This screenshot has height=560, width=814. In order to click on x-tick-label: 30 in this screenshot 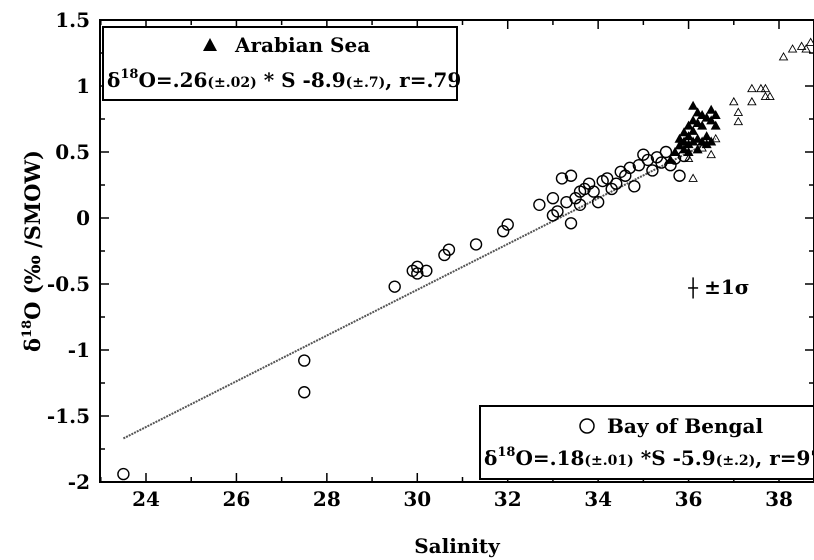, I will do `click(417, 499)`.